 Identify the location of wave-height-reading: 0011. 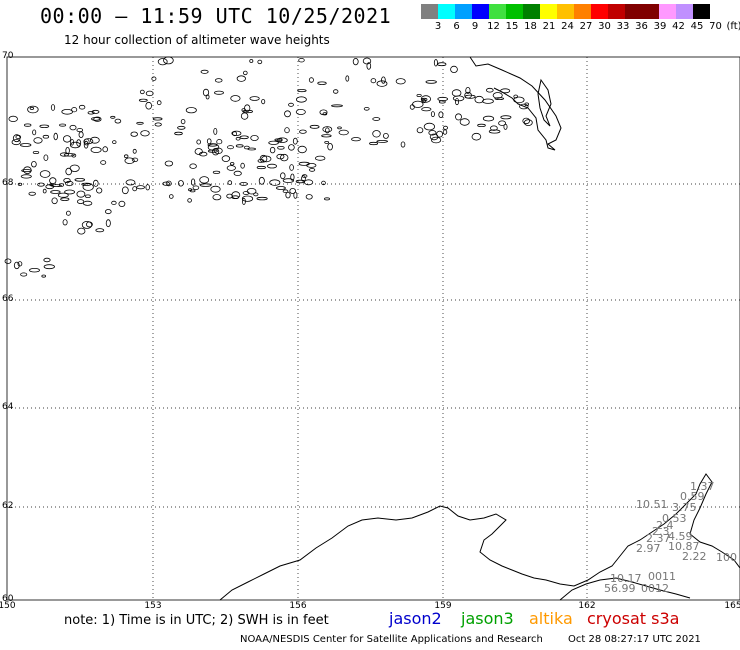
(662, 576).